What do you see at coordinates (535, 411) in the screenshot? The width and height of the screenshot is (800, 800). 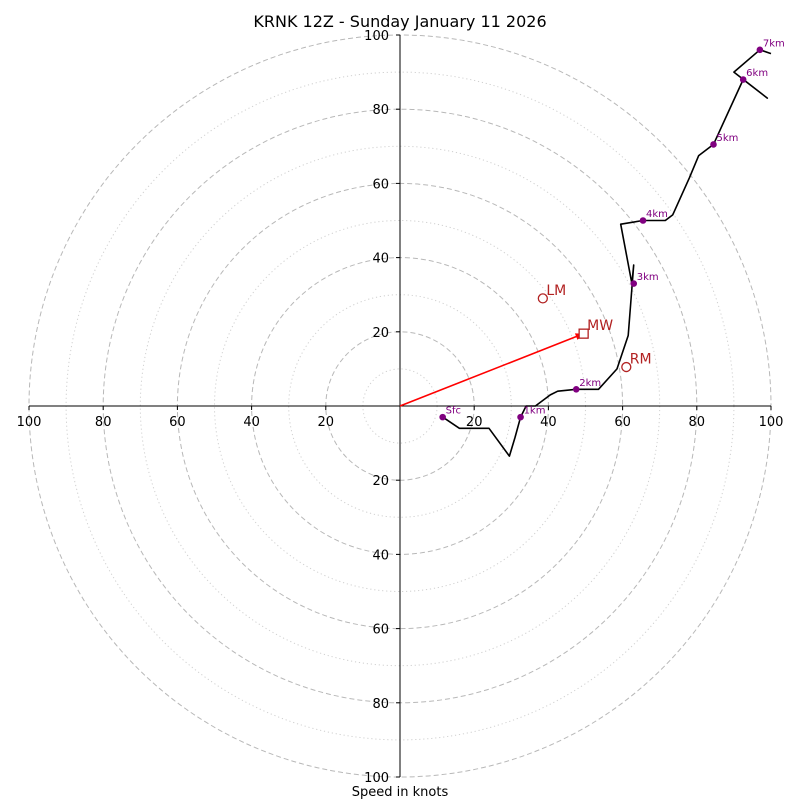 I see `height-label-1km: 1km` at bounding box center [535, 411].